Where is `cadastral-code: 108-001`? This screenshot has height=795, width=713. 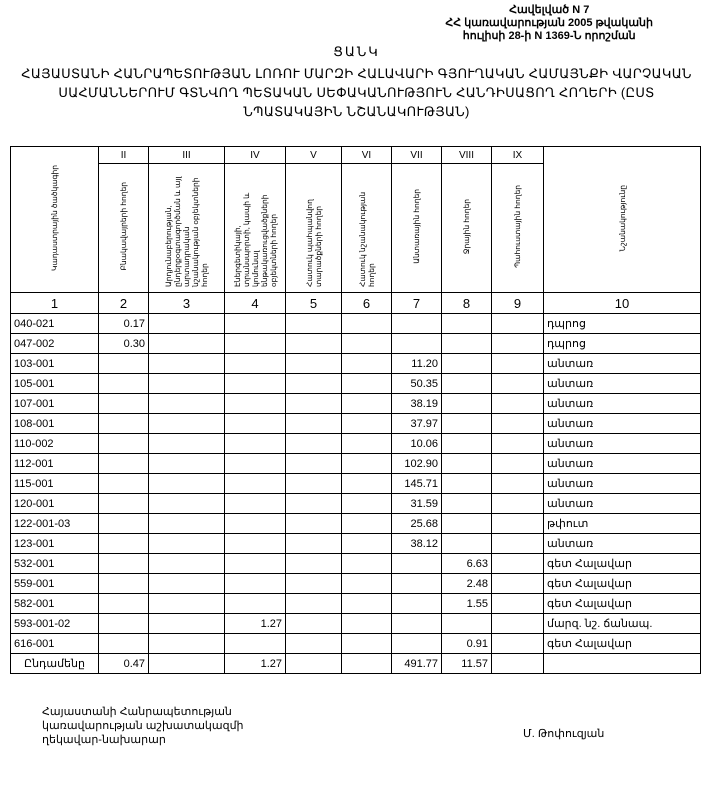
cadastral-code: 108-001 is located at coordinates (54, 423).